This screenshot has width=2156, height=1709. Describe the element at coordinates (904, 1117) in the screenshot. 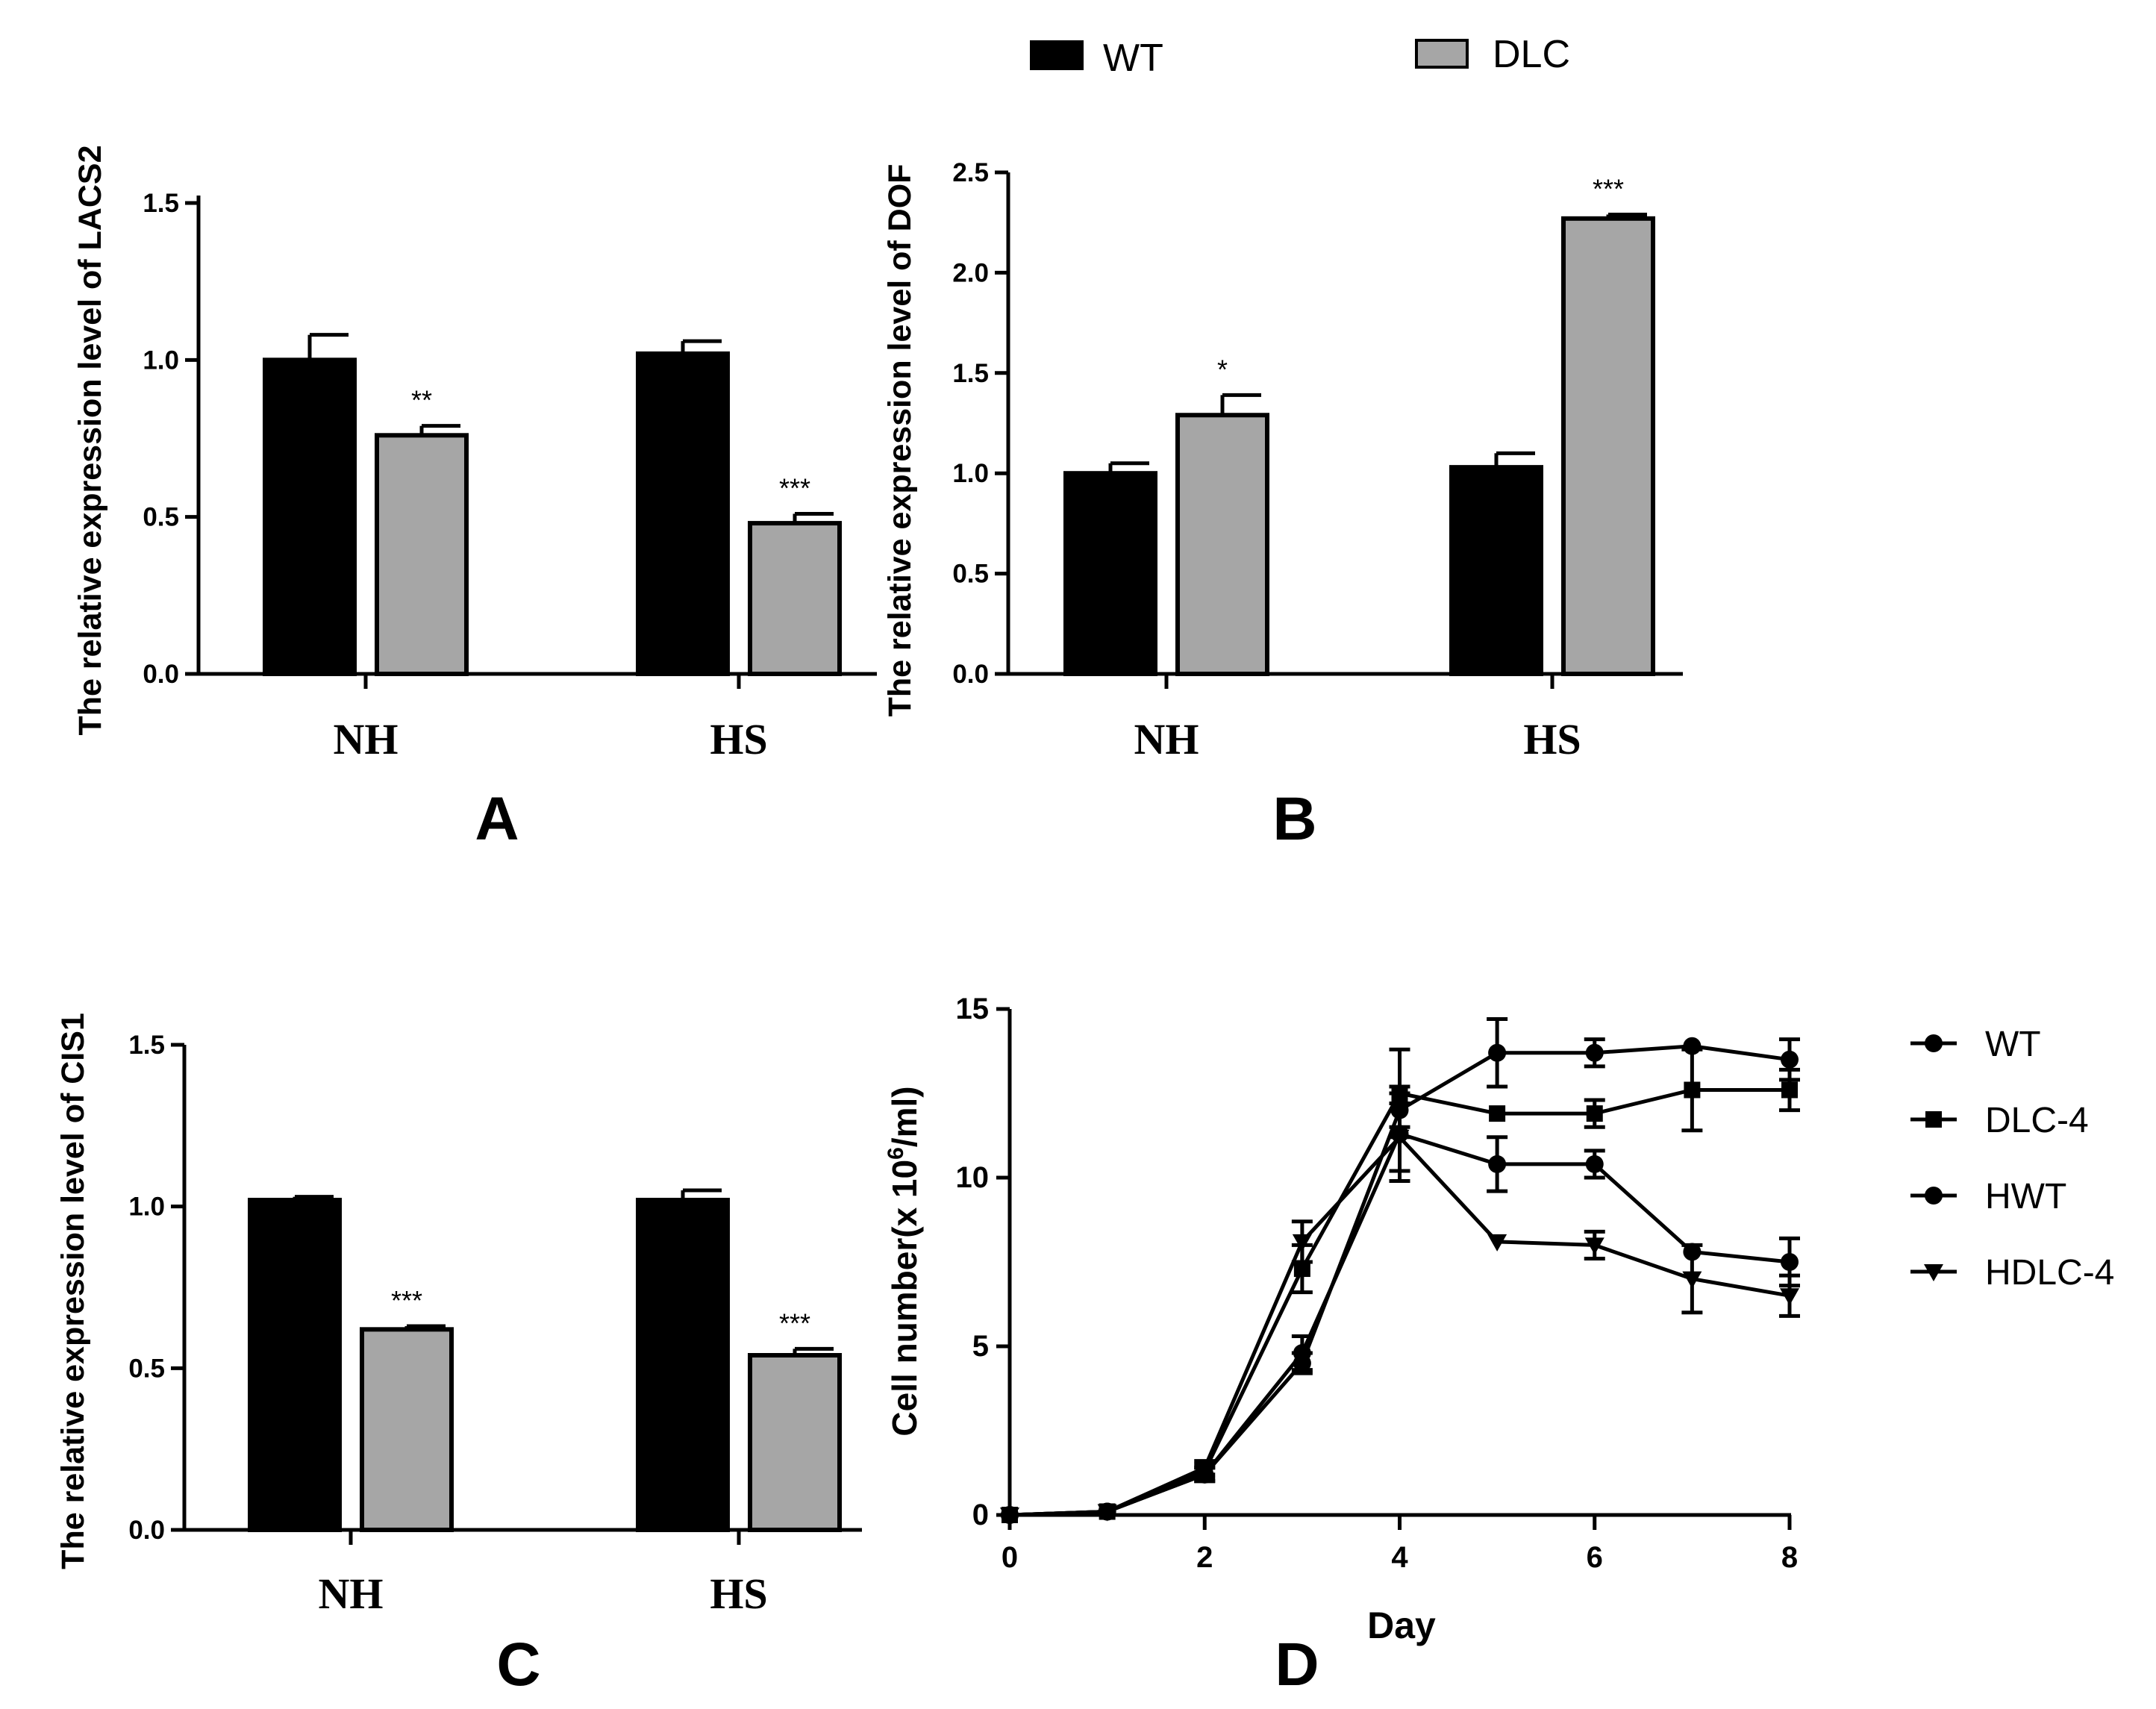

I see `panel-d-y-label-post: /ml)` at that location.